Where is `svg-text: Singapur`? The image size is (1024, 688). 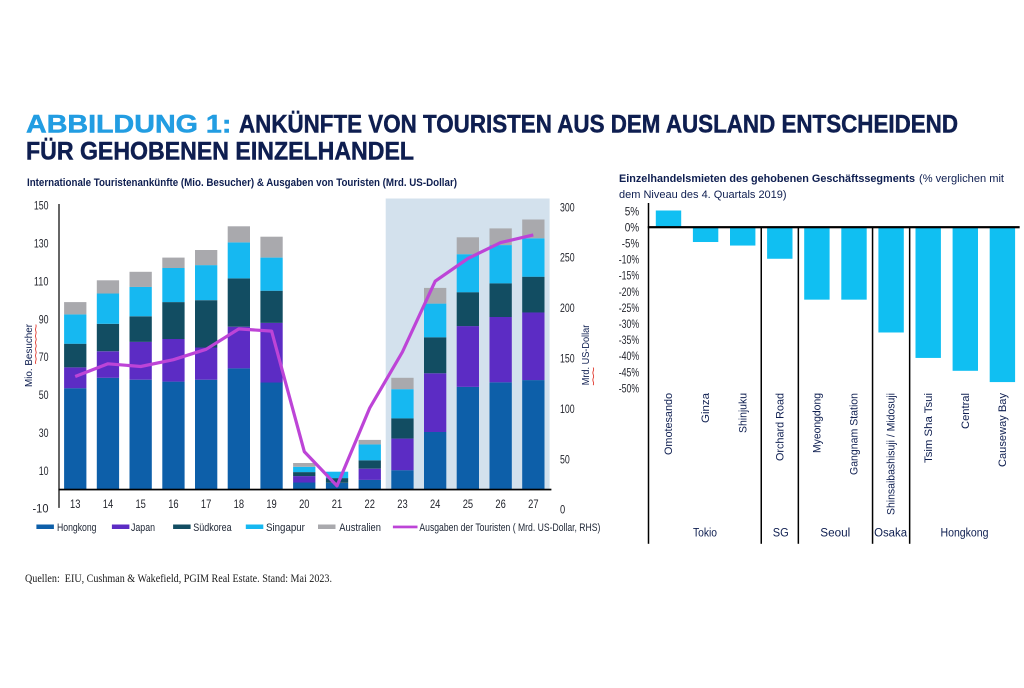
svg-text: Singapur is located at coordinates (285, 528).